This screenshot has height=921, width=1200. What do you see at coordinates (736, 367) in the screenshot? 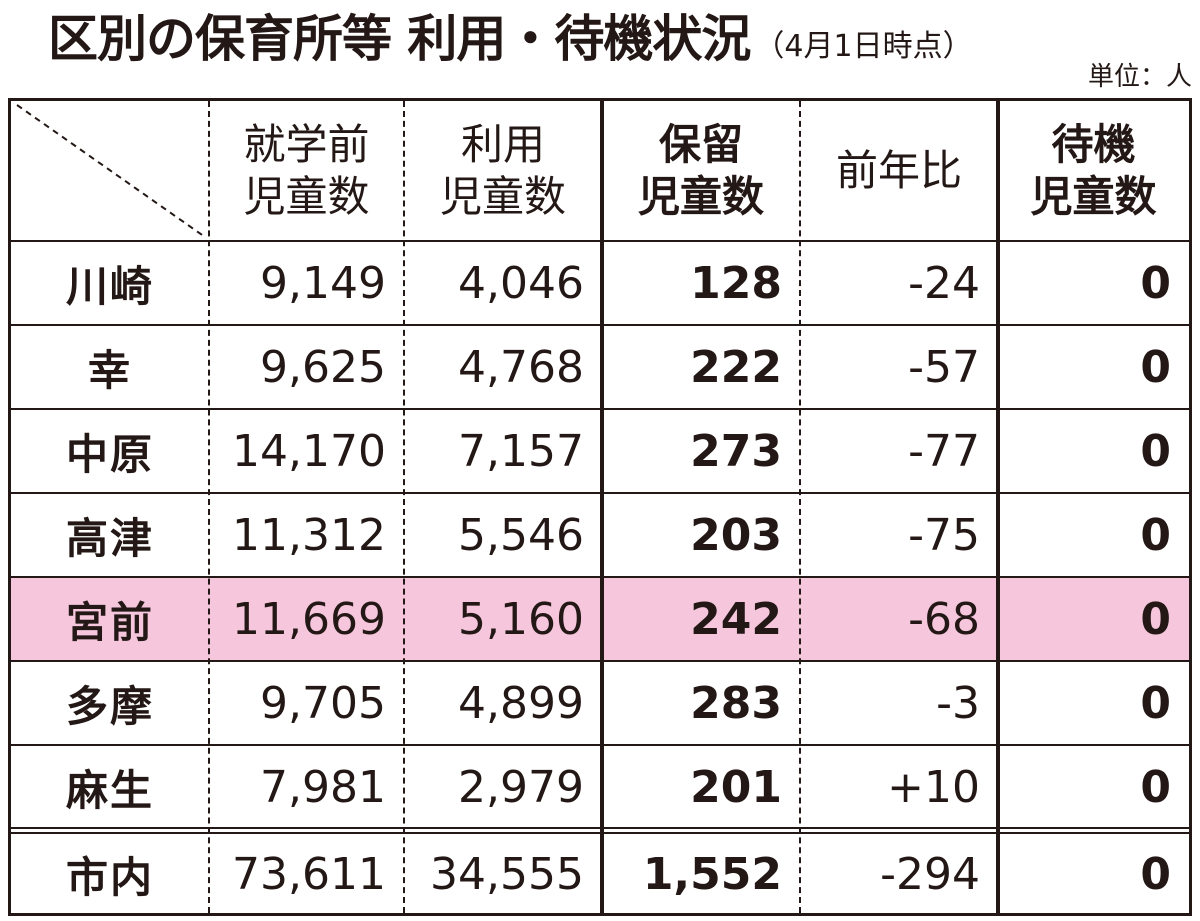
I see `row-reserved-cell: 222` at bounding box center [736, 367].